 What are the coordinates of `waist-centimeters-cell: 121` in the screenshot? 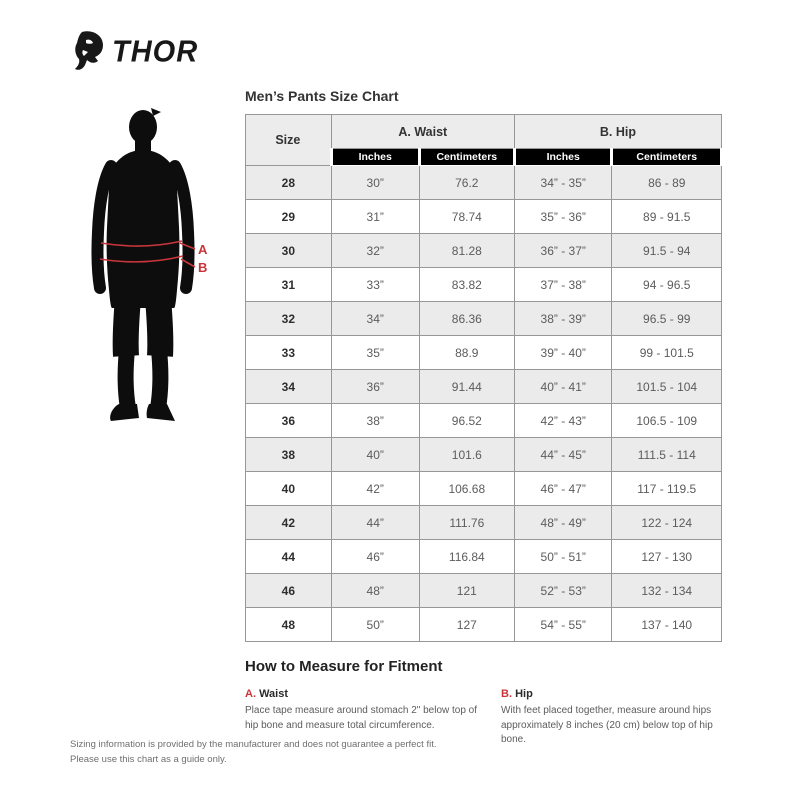 It's located at (466, 590).